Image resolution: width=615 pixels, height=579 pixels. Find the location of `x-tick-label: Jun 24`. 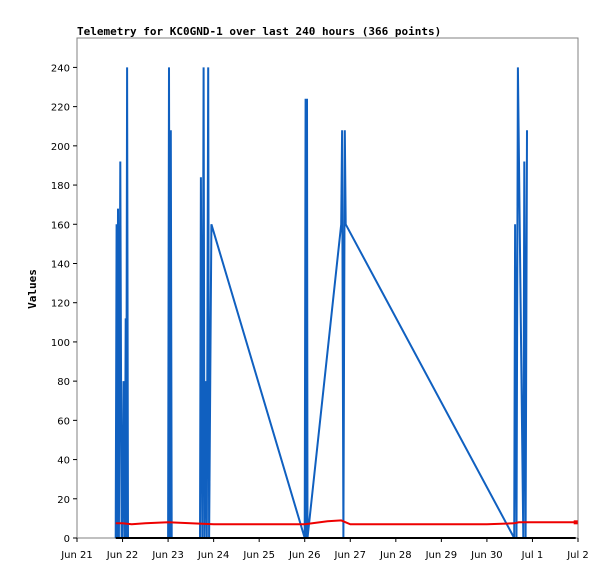

x-tick-label: Jun 24 is located at coordinates (213, 555).